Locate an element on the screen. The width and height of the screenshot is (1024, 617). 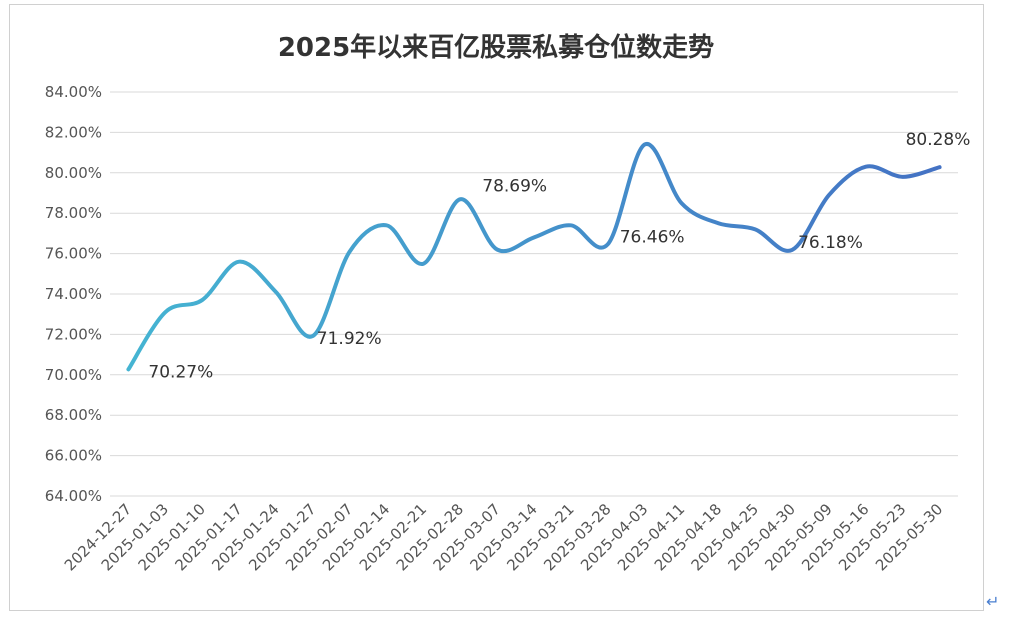
y-tick-label: 74.00% is located at coordinates (73, 294).